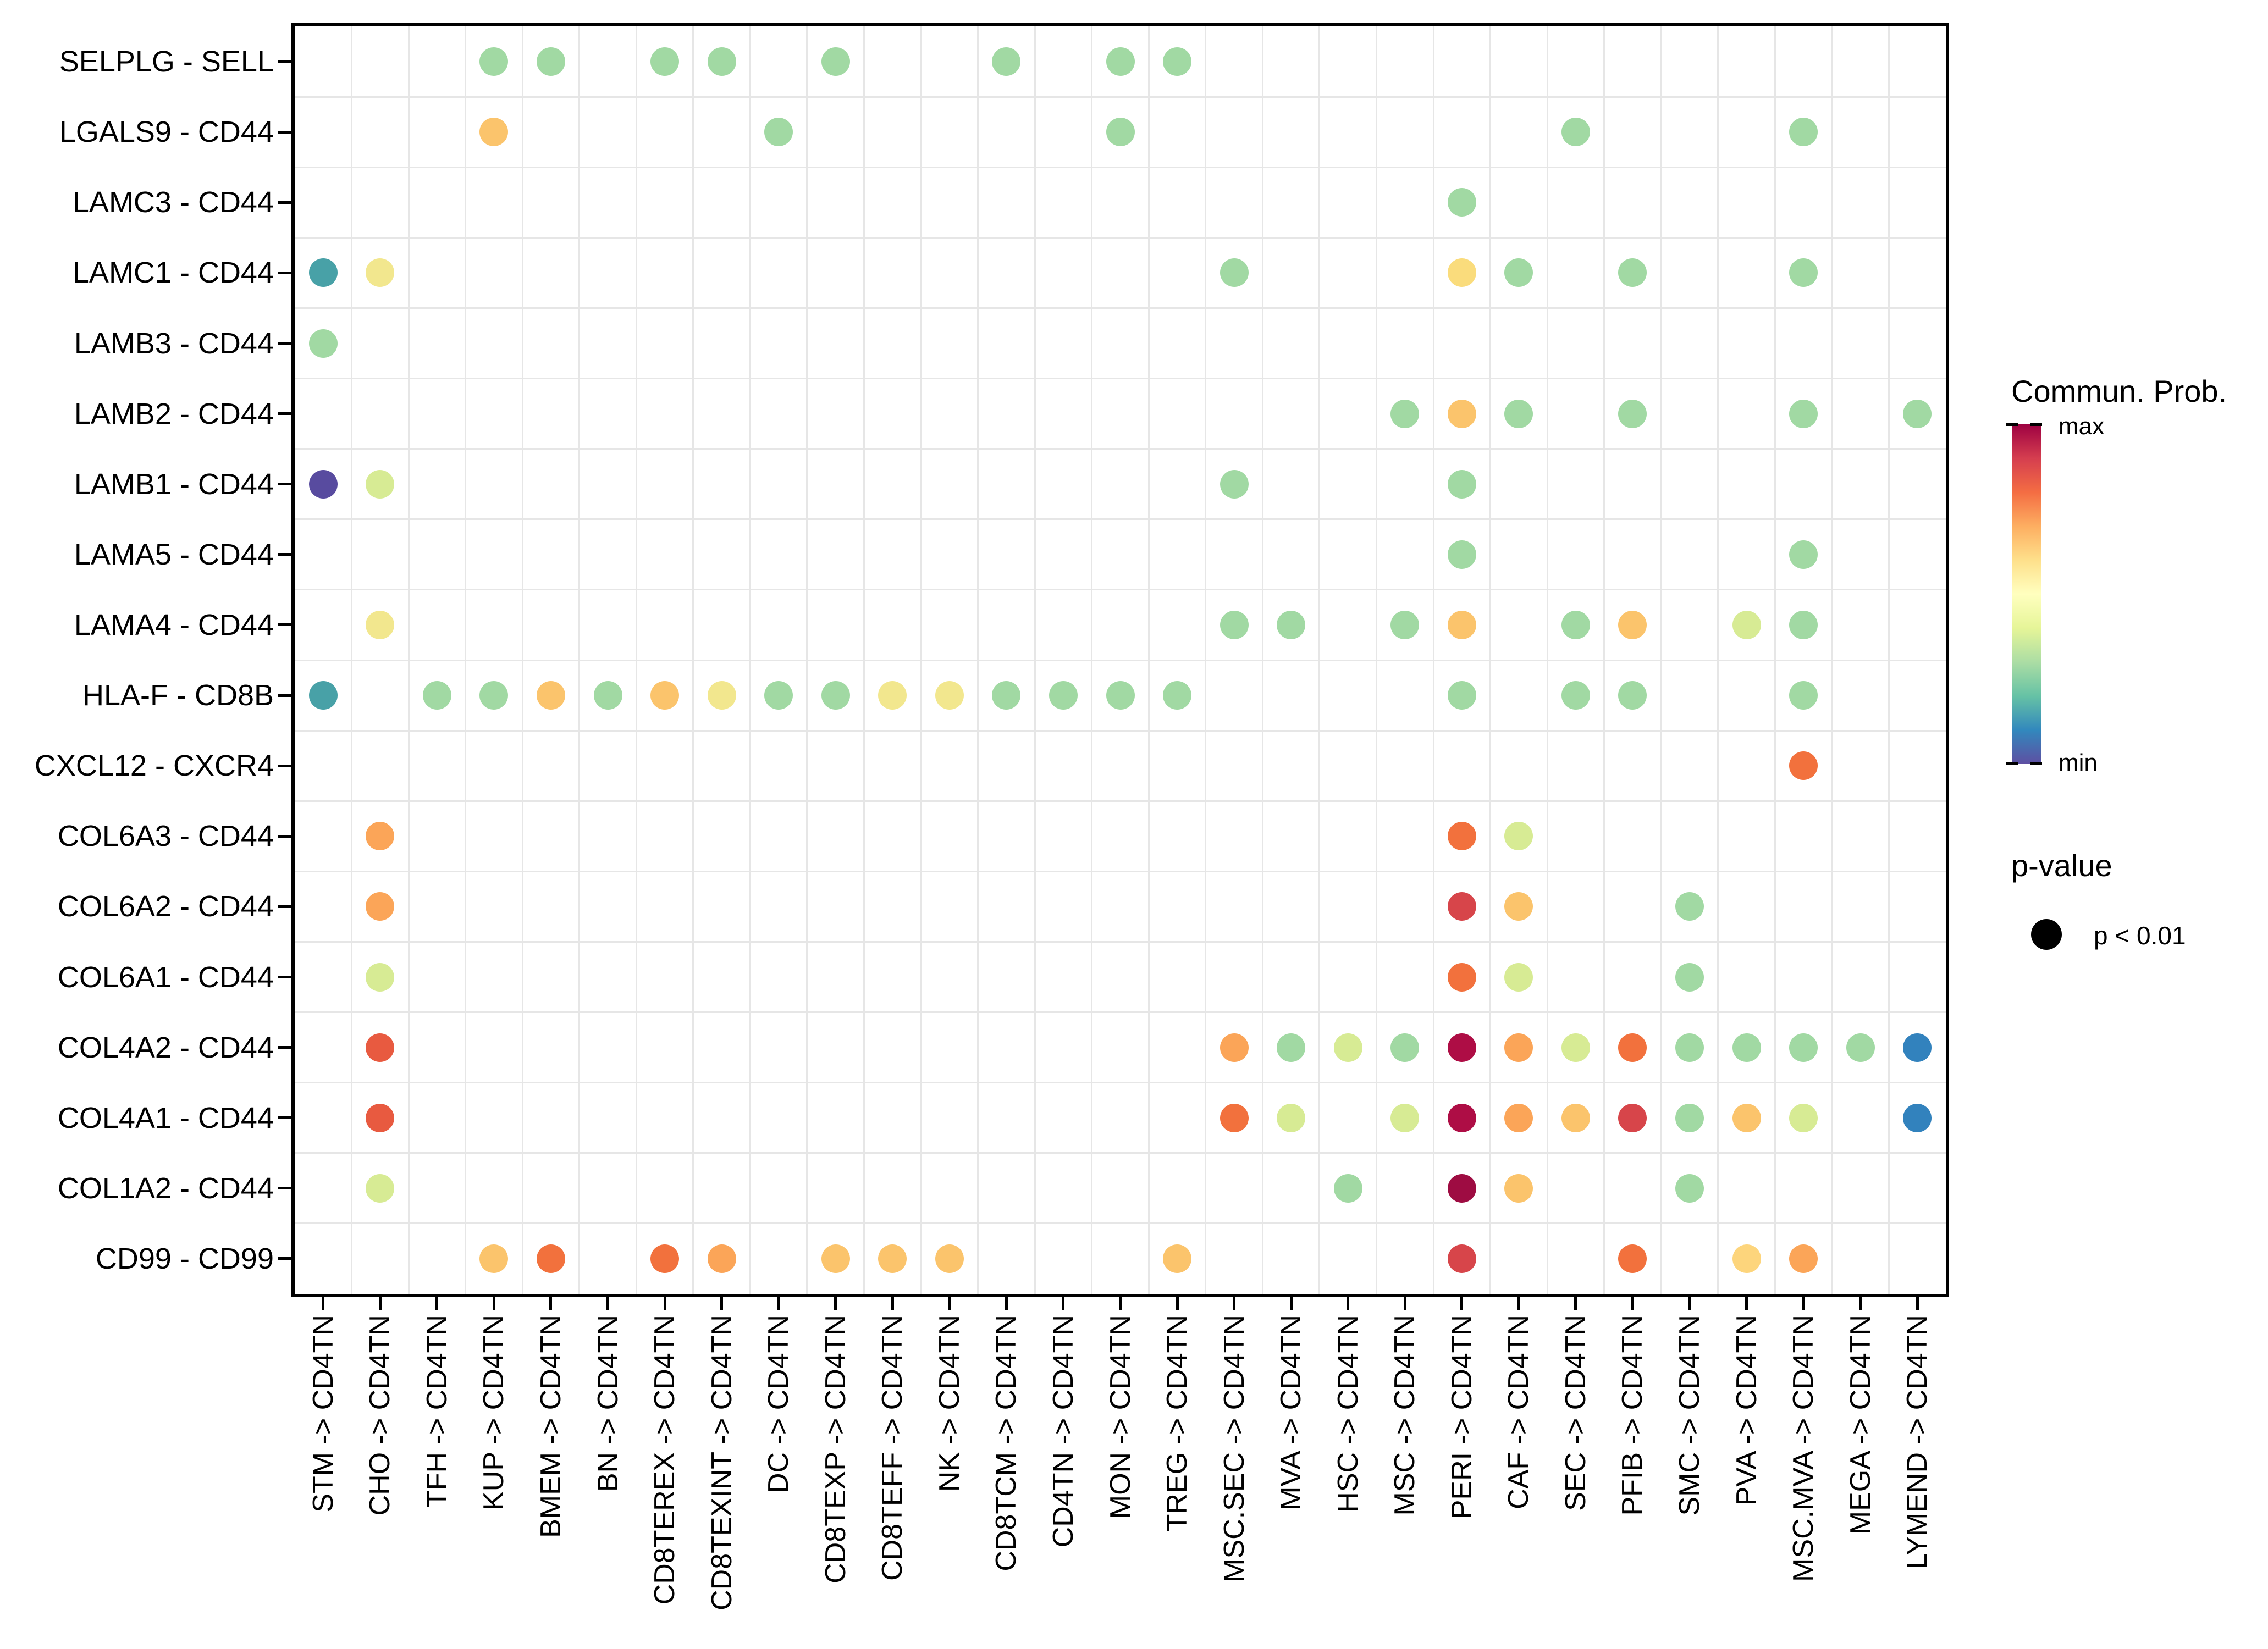 The width and height of the screenshot is (2268, 1649). I want to click on colorbar-max-tick-right, so click(2036, 424).